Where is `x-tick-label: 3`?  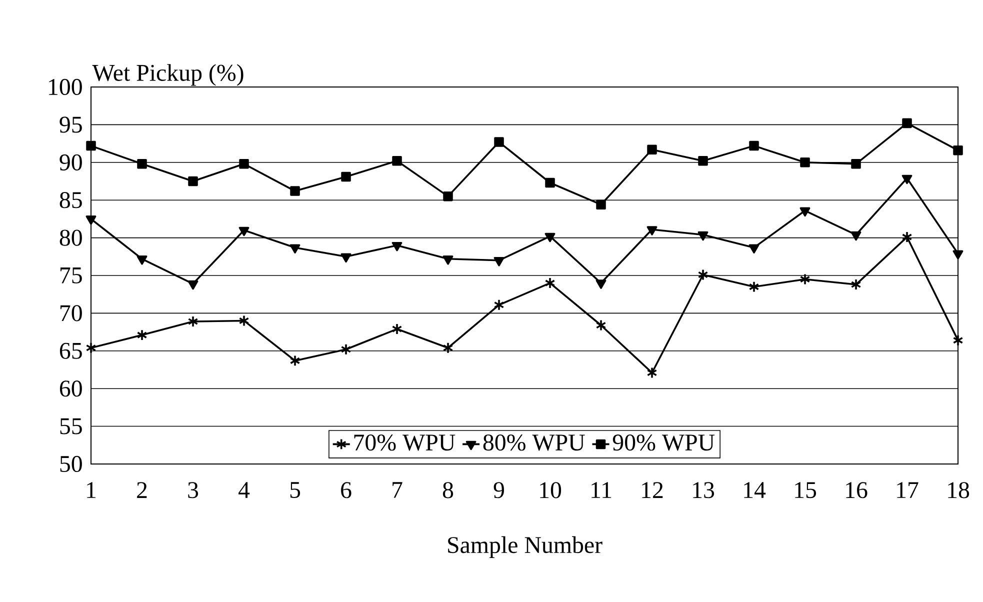
x-tick-label: 3 is located at coordinates (193, 490).